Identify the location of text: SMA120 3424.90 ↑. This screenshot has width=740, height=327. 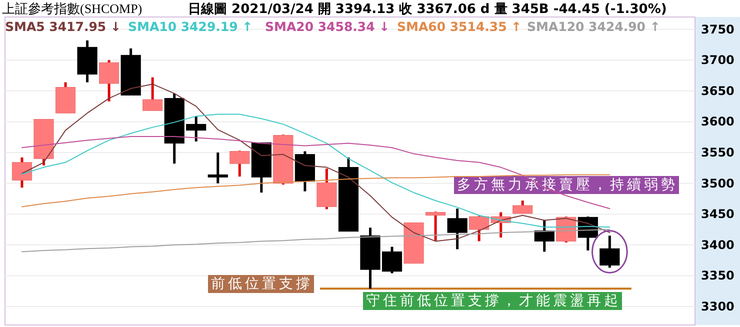
(593, 26).